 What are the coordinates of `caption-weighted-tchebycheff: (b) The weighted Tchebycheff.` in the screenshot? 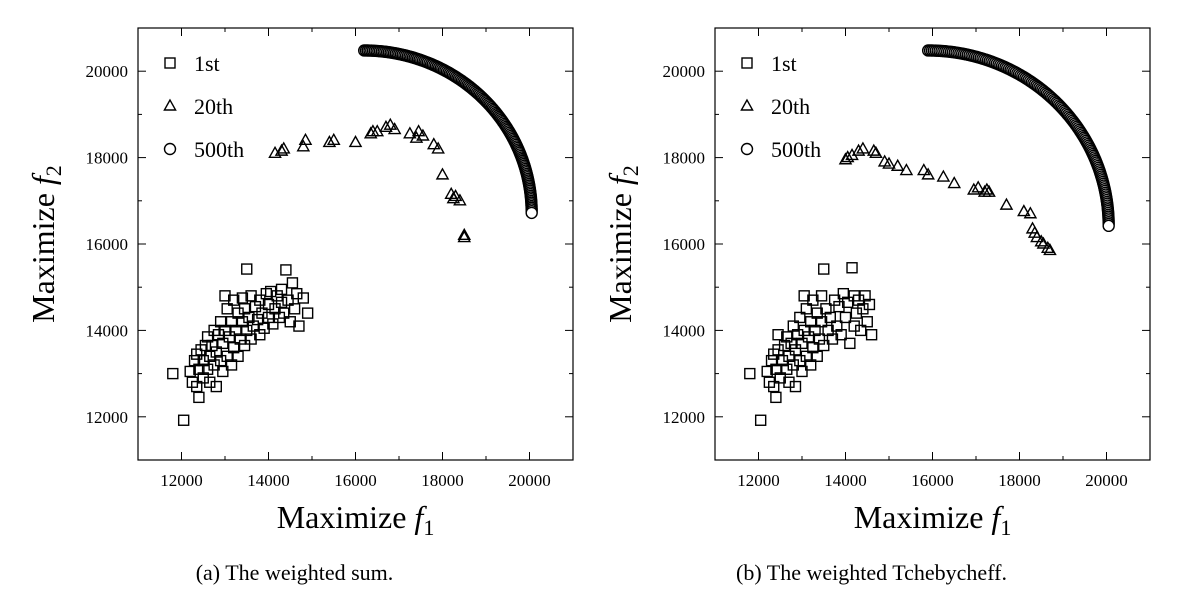 It's located at (871, 572).